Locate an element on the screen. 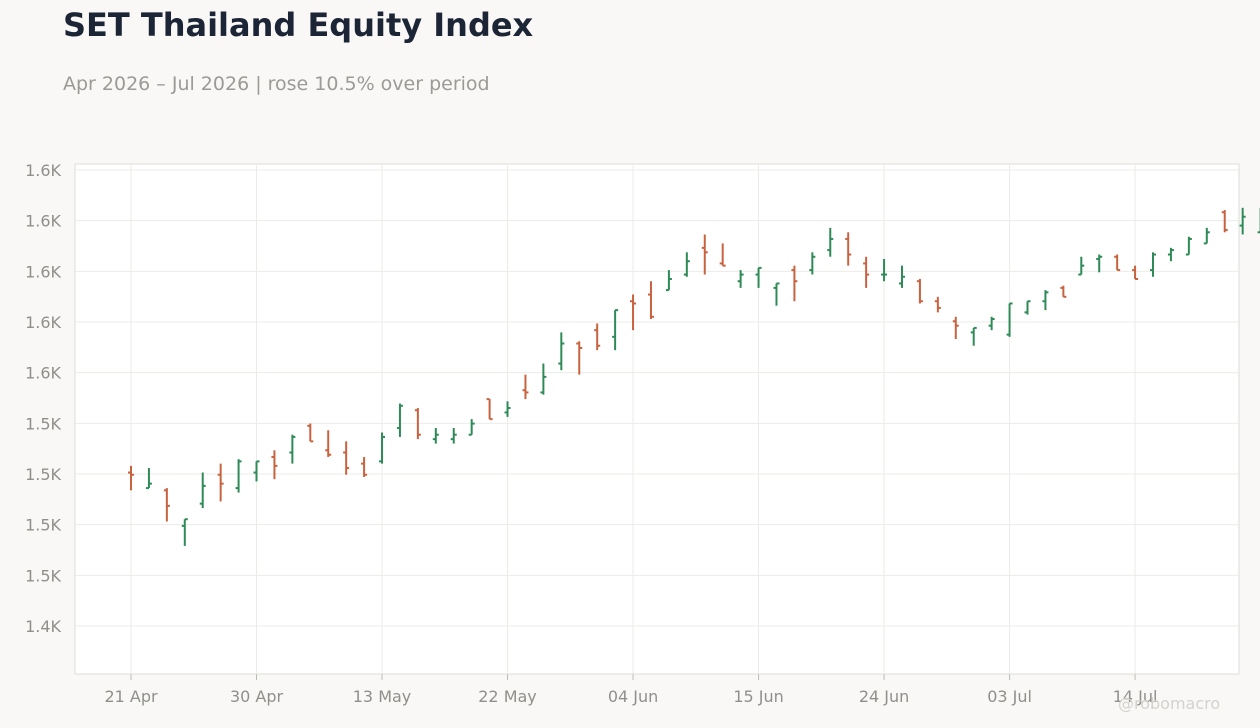 This screenshot has width=1260, height=728. x-tick-label: 24 Jun is located at coordinates (884, 696).